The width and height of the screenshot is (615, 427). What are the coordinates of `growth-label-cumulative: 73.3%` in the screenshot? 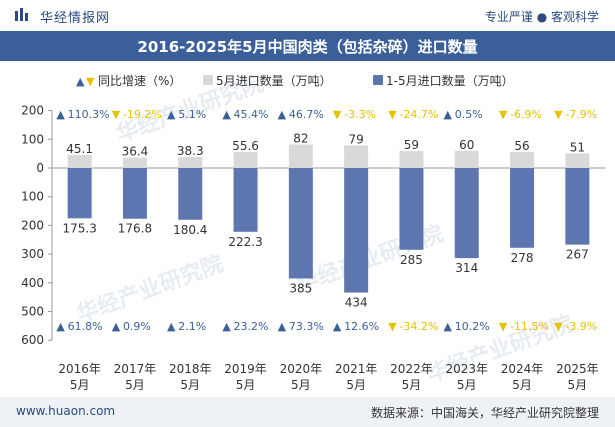 It's located at (306, 326).